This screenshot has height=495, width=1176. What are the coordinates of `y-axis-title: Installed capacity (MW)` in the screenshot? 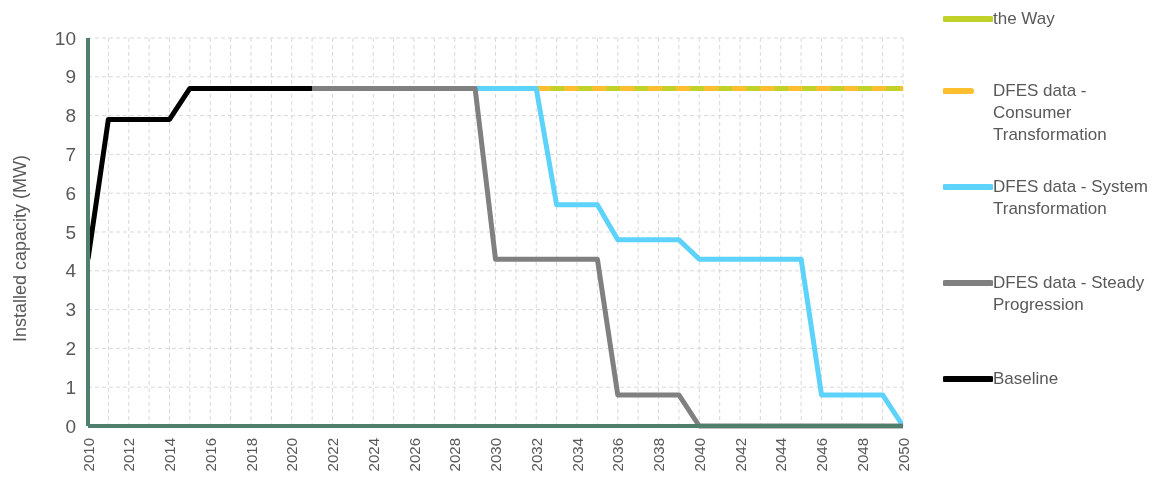 It's located at (20, 248).